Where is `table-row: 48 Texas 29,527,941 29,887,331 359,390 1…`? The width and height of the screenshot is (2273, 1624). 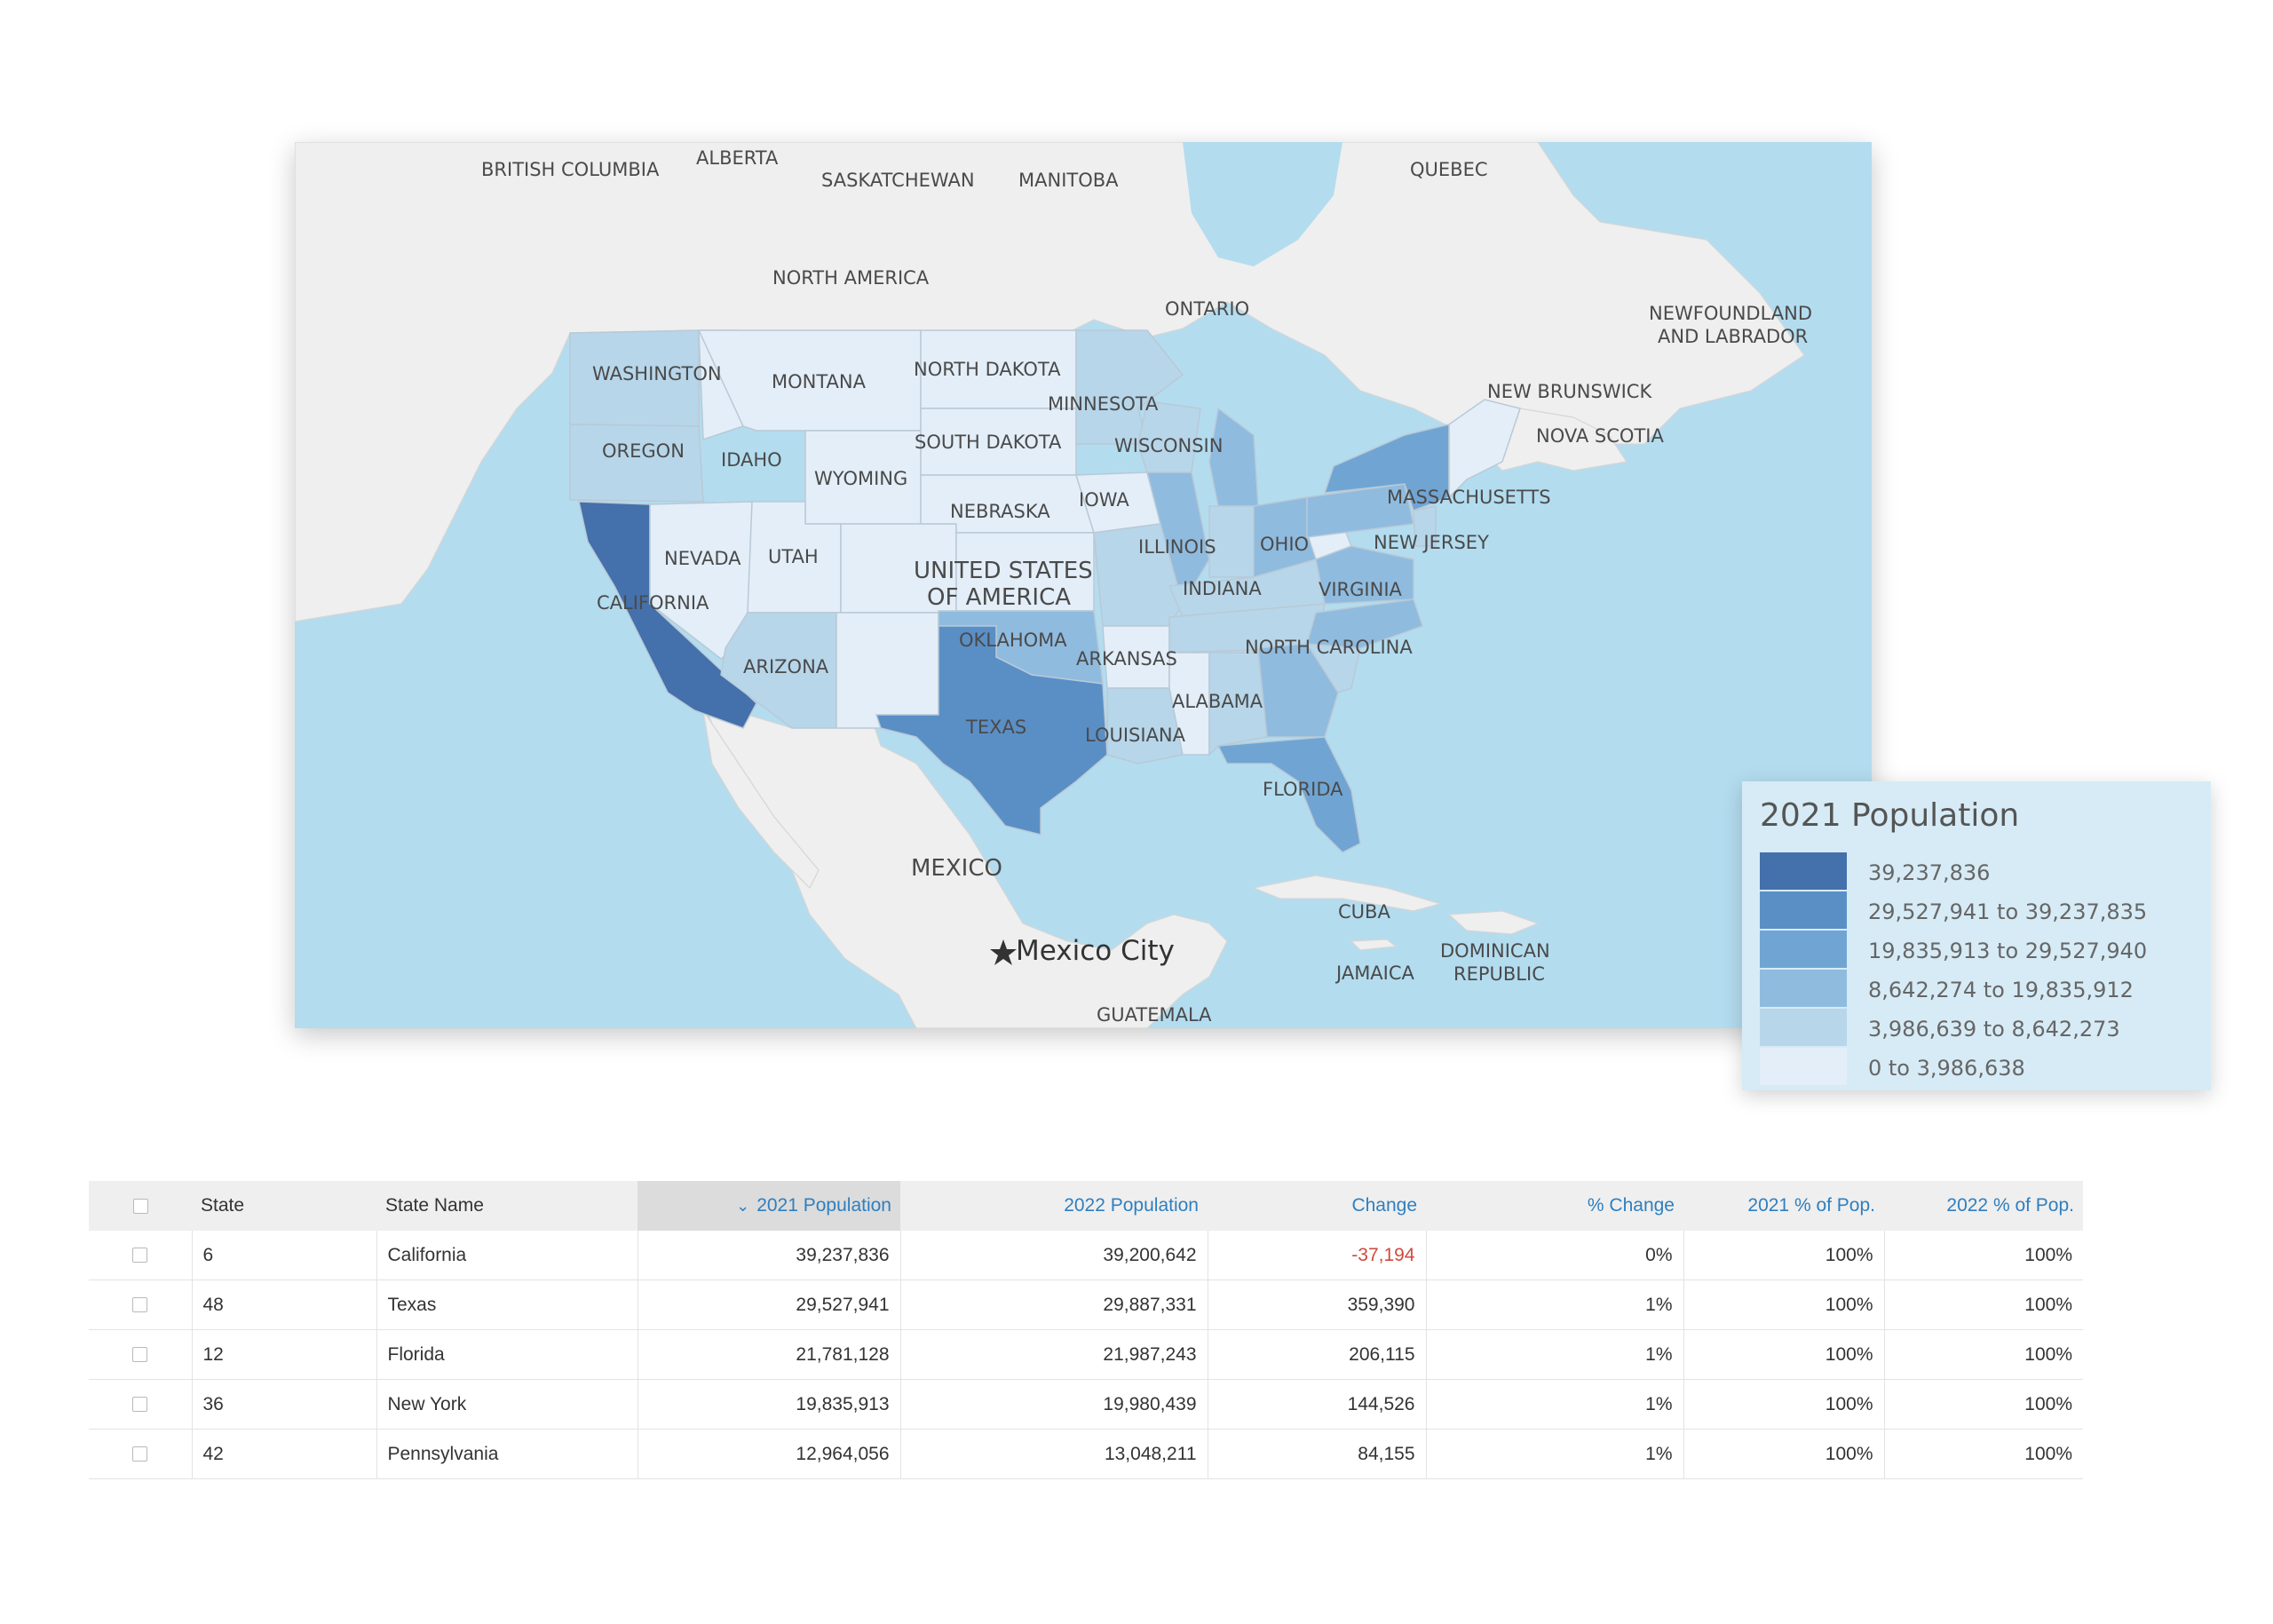 table-row: 48 Texas 29,527,941 29,887,331 359,390 1… is located at coordinates (1086, 1304).